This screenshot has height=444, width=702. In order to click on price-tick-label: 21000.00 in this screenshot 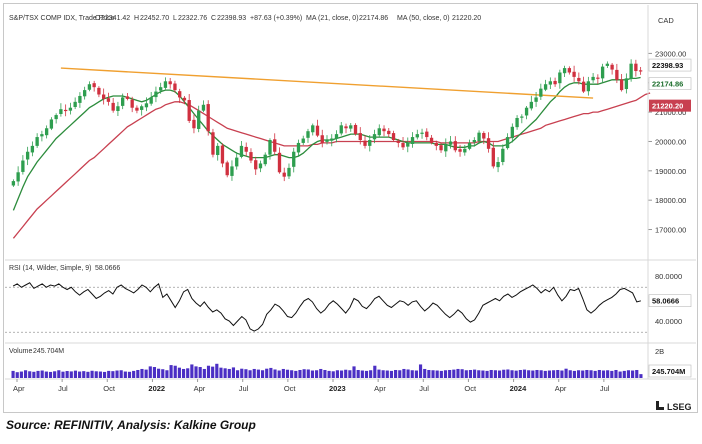, I will do `click(670, 112)`.